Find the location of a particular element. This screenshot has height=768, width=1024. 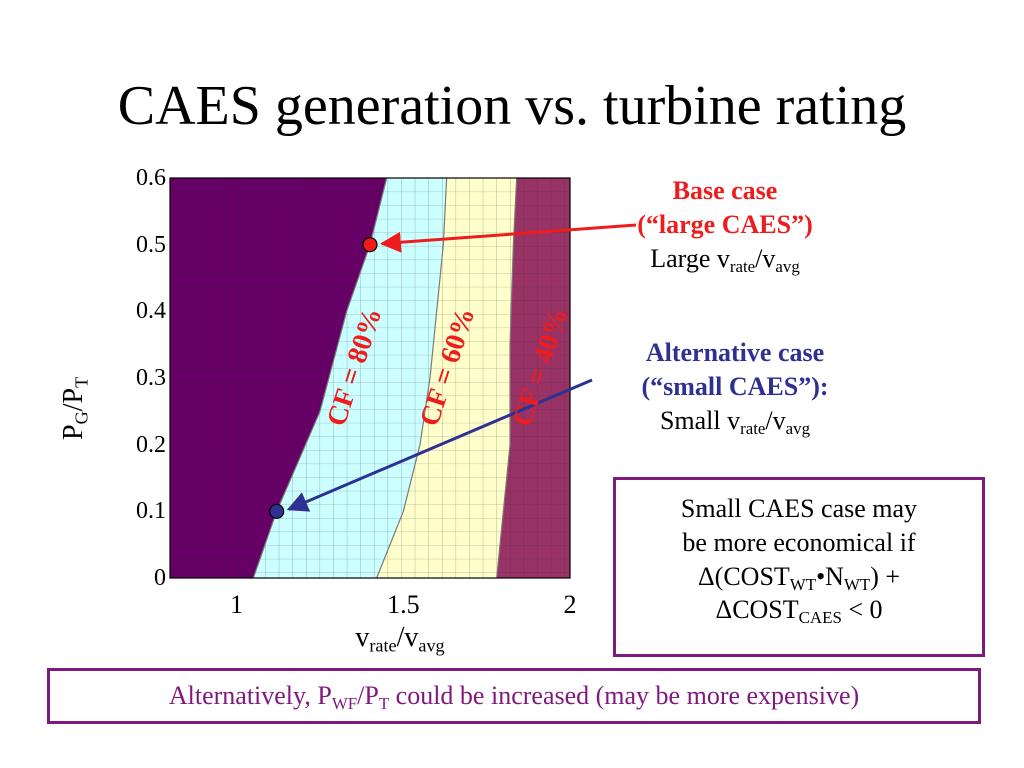

alt-case-desc: Small vrate/vavg is located at coordinates (735, 421).